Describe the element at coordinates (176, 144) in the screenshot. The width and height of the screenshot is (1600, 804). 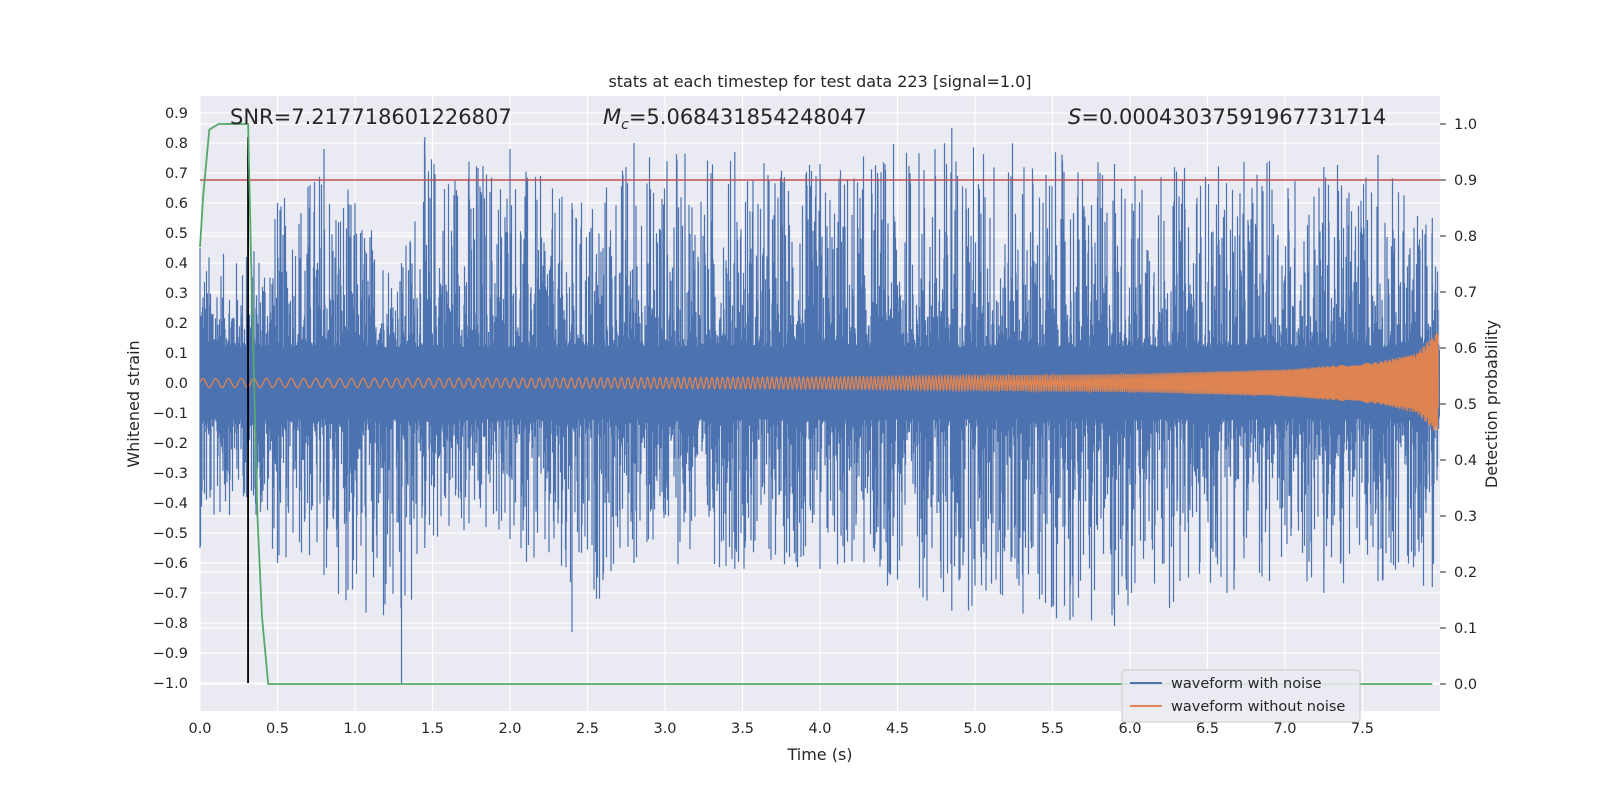
I see `y-tick-label: 0.8` at that location.